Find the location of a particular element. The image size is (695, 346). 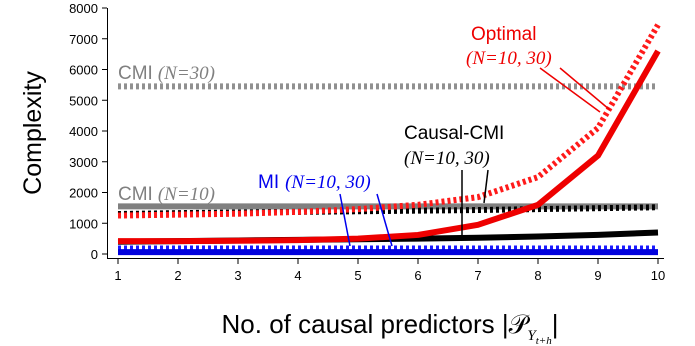

y-axis-title: Complexity is located at coordinates (33, 133).